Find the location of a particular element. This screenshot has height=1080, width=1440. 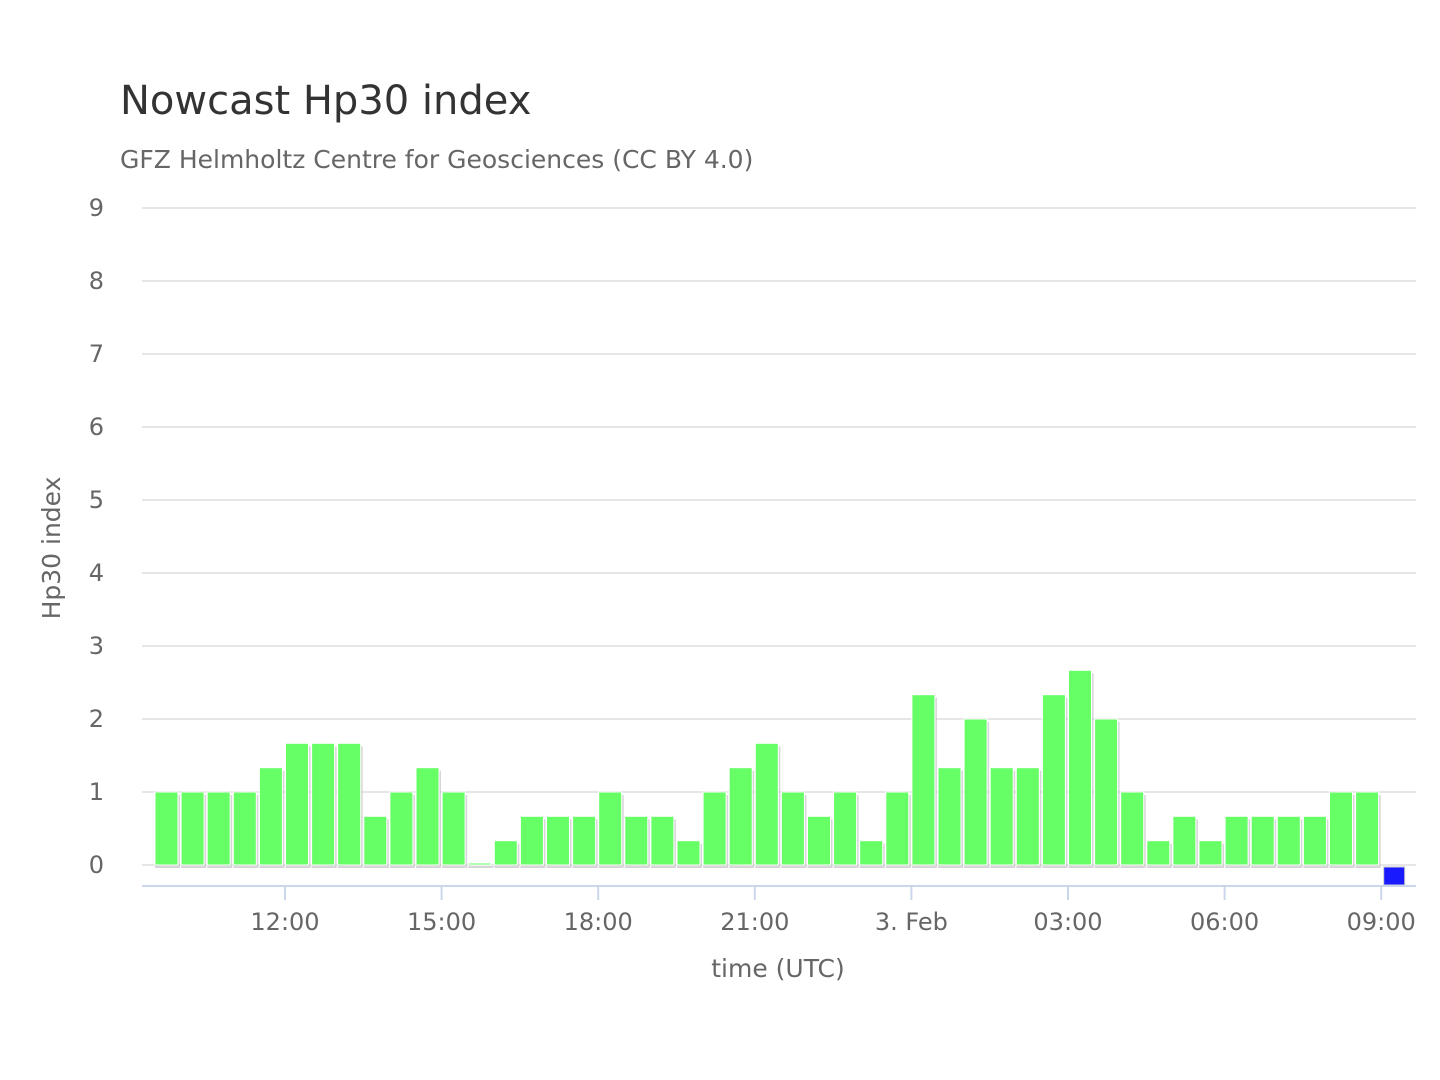

y-tick-label: 1 is located at coordinates (96, 792).